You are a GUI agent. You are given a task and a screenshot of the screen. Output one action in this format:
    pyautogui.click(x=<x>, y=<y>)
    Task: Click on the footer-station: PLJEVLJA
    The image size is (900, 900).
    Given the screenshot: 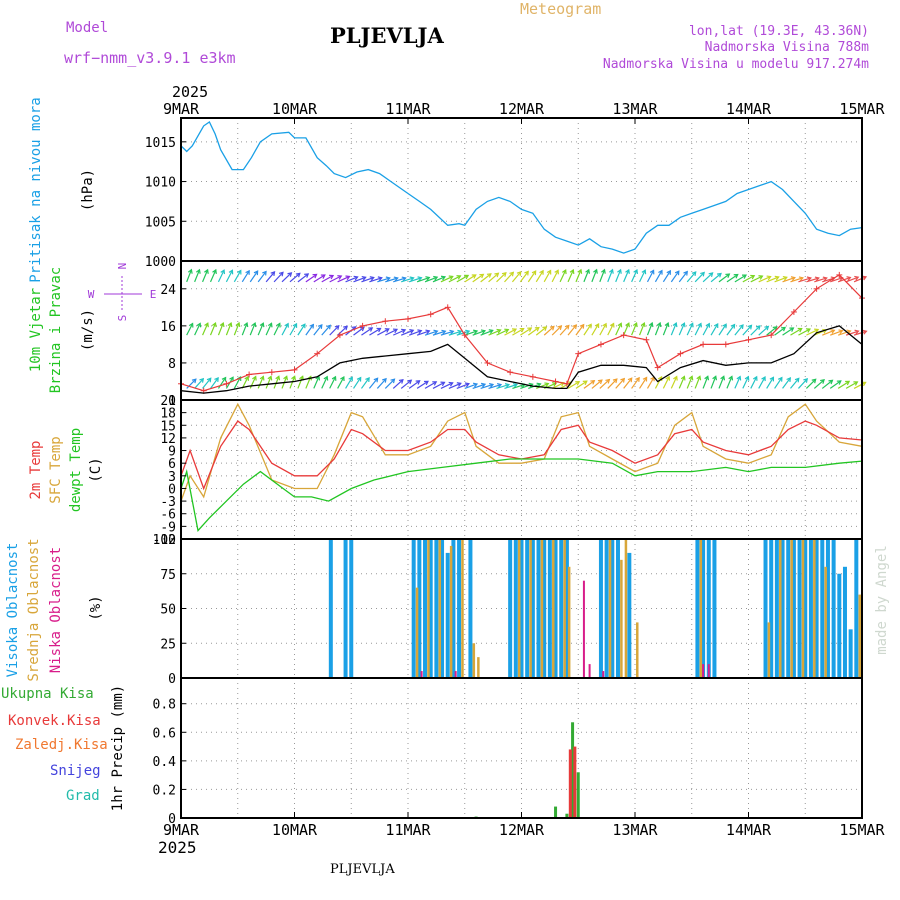 What is the action you would take?
    pyautogui.click(x=362, y=869)
    